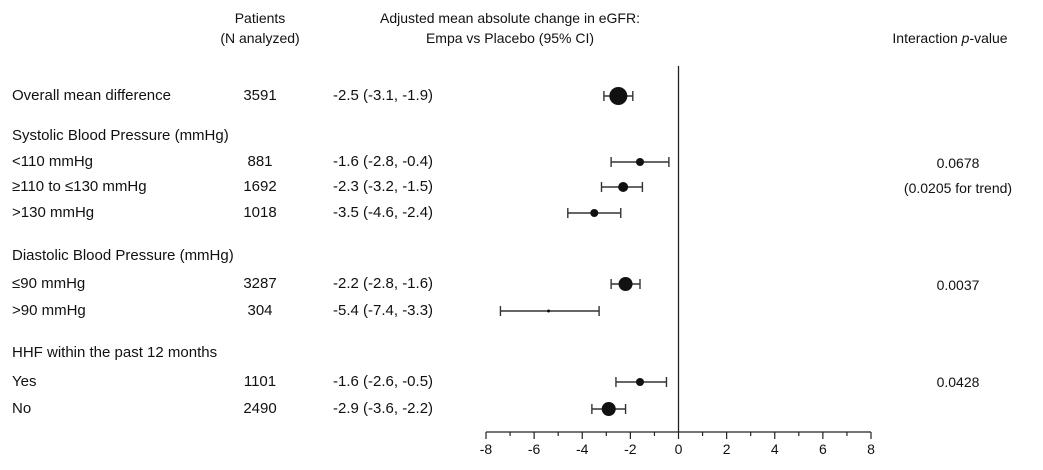 The height and width of the screenshot is (470, 1043). Describe the element at coordinates (871, 449) in the screenshot. I see `x-tick-label: 8` at that location.